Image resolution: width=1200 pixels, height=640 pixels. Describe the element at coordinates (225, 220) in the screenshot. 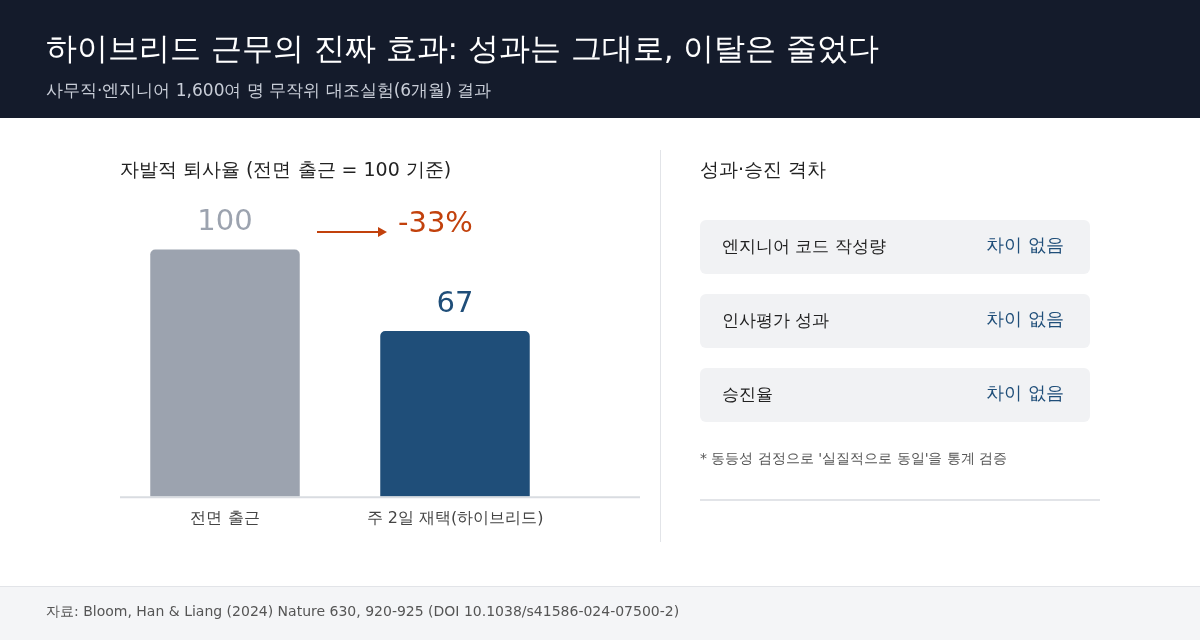

I see `data-label: 100` at that location.